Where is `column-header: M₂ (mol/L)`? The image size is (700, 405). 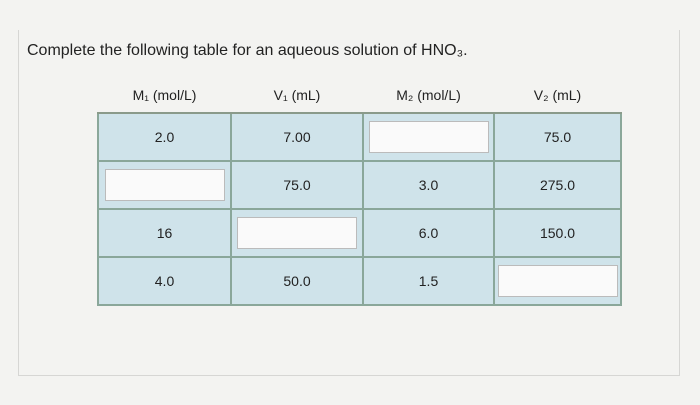 column-header: M₂ (mol/L) is located at coordinates (428, 96).